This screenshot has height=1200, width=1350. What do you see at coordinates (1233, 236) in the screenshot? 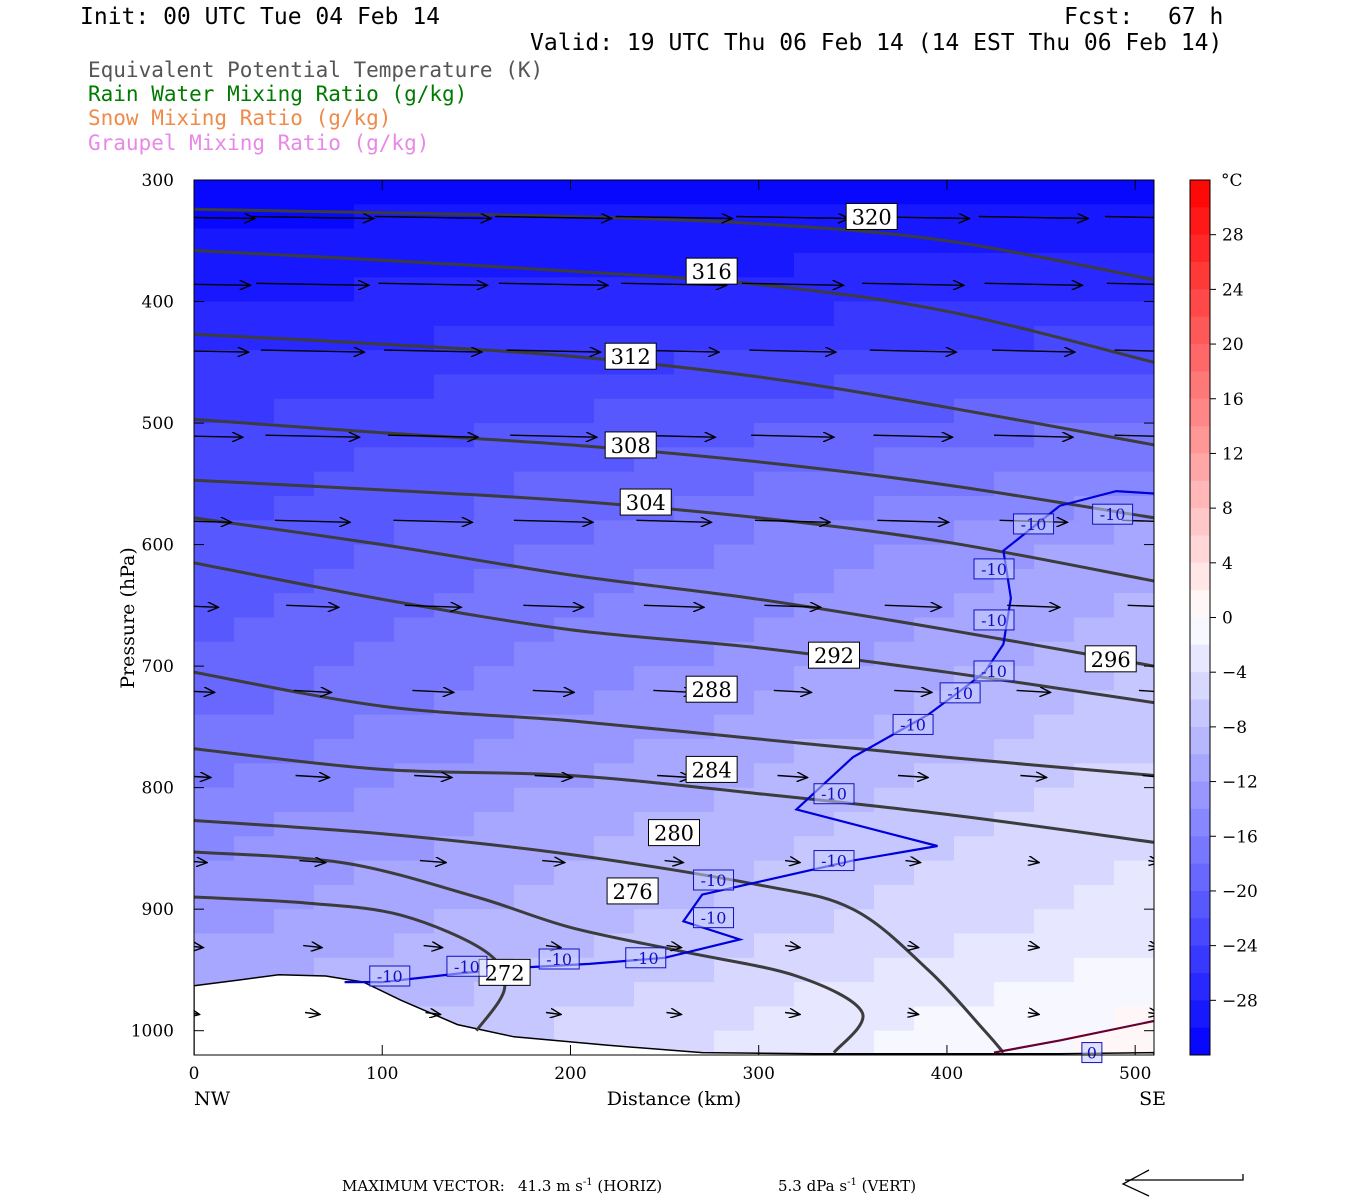
I see `colorbar-tick-label: 28` at bounding box center [1233, 236].